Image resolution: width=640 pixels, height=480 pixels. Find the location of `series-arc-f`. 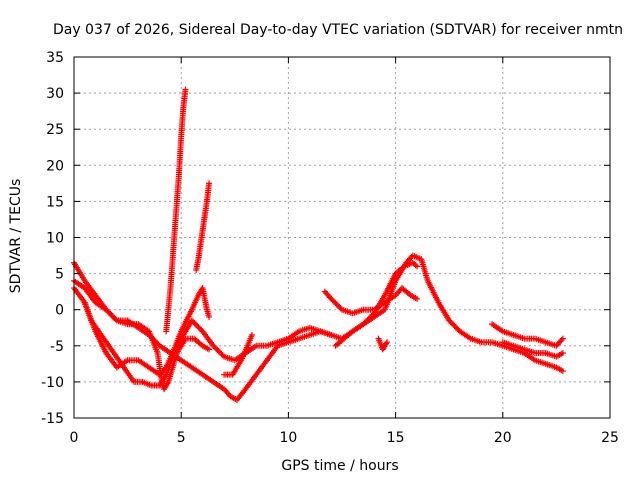

series-arc-f is located at coordinates (249, 347).